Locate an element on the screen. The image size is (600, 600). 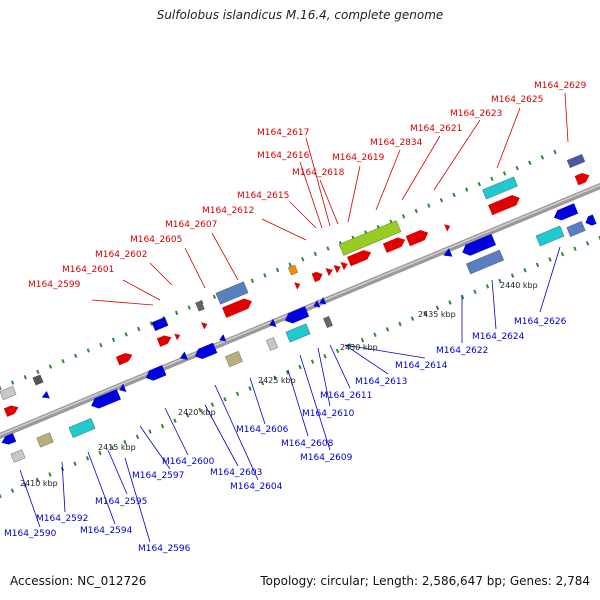
forward-gene-label: M164_2619 is located at coordinates (358, 158).